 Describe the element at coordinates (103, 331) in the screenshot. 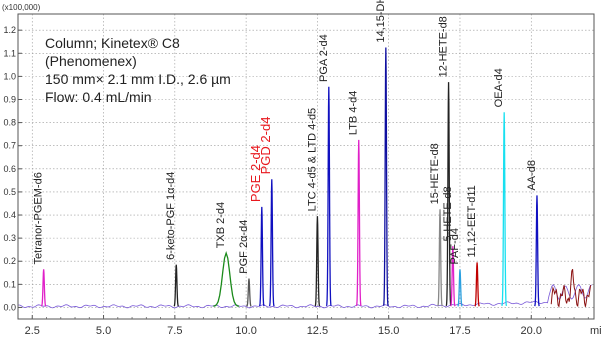

I see `x-tick-label: 5.0` at that location.